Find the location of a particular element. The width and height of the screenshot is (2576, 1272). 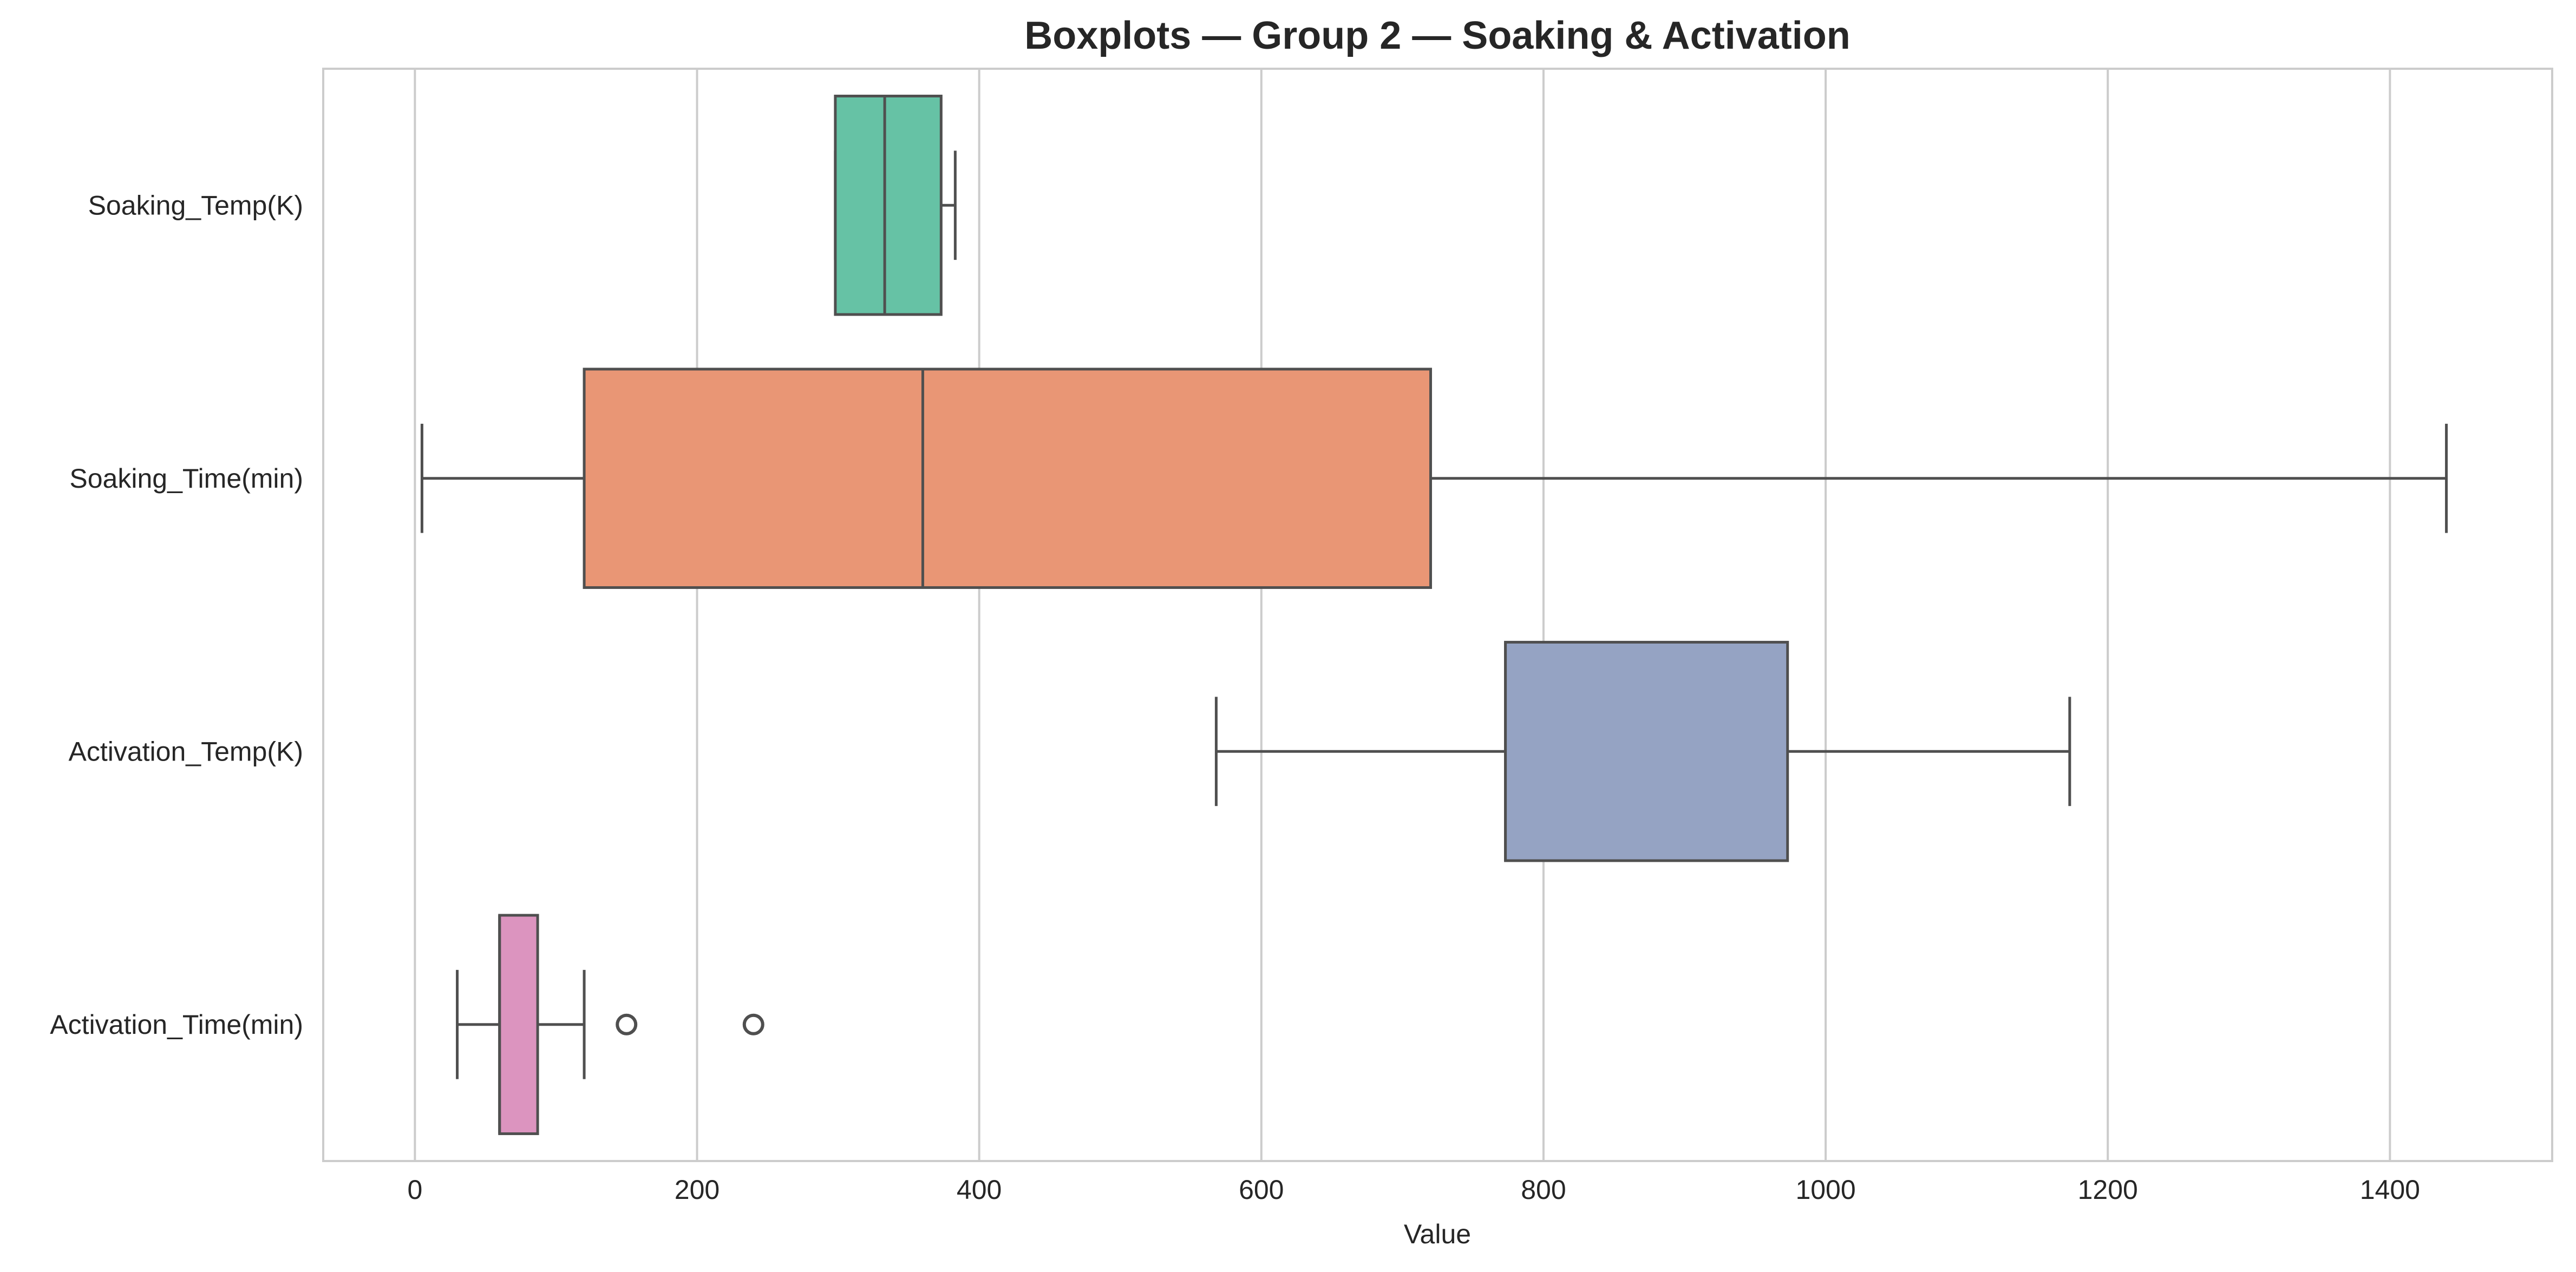

x-tick-label: 400 is located at coordinates (980, 1190).